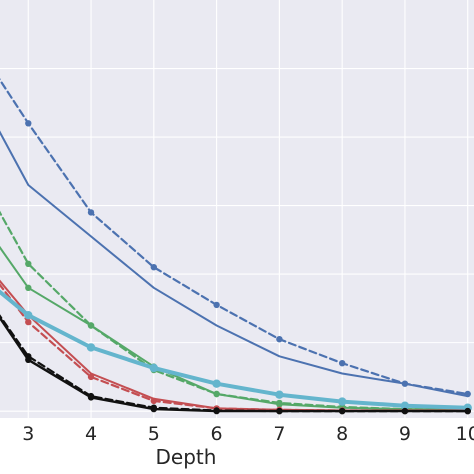  I want to click on x-tick-label: 5, so click(154, 434).